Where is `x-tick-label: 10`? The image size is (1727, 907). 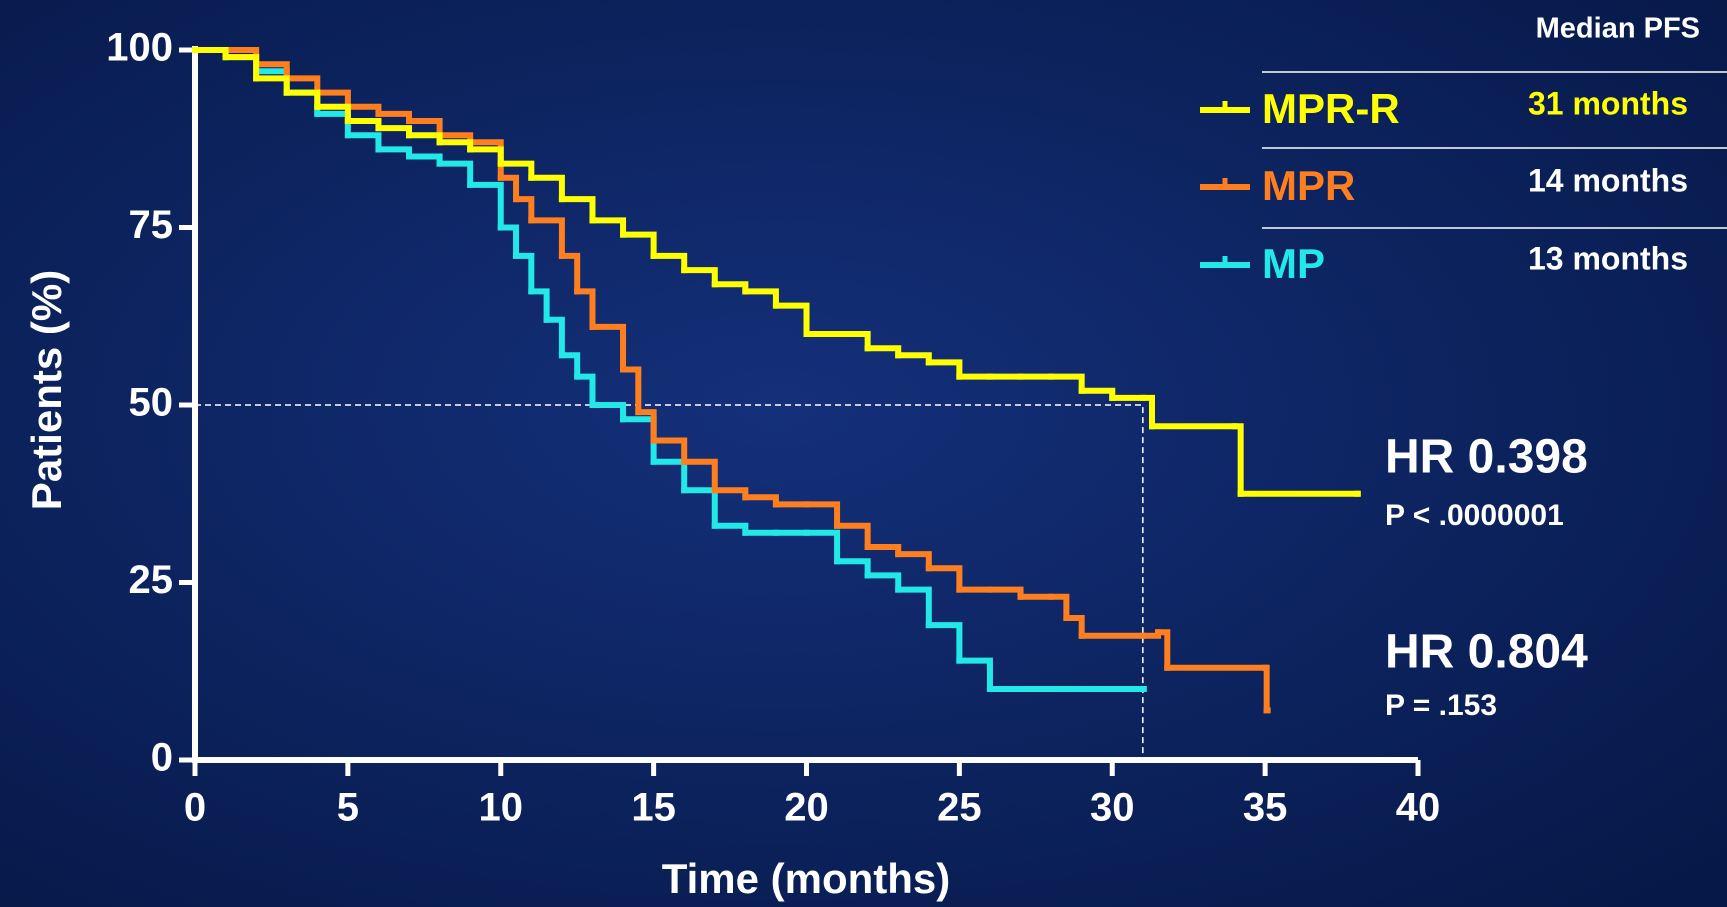
x-tick-label: 10 is located at coordinates (501, 808).